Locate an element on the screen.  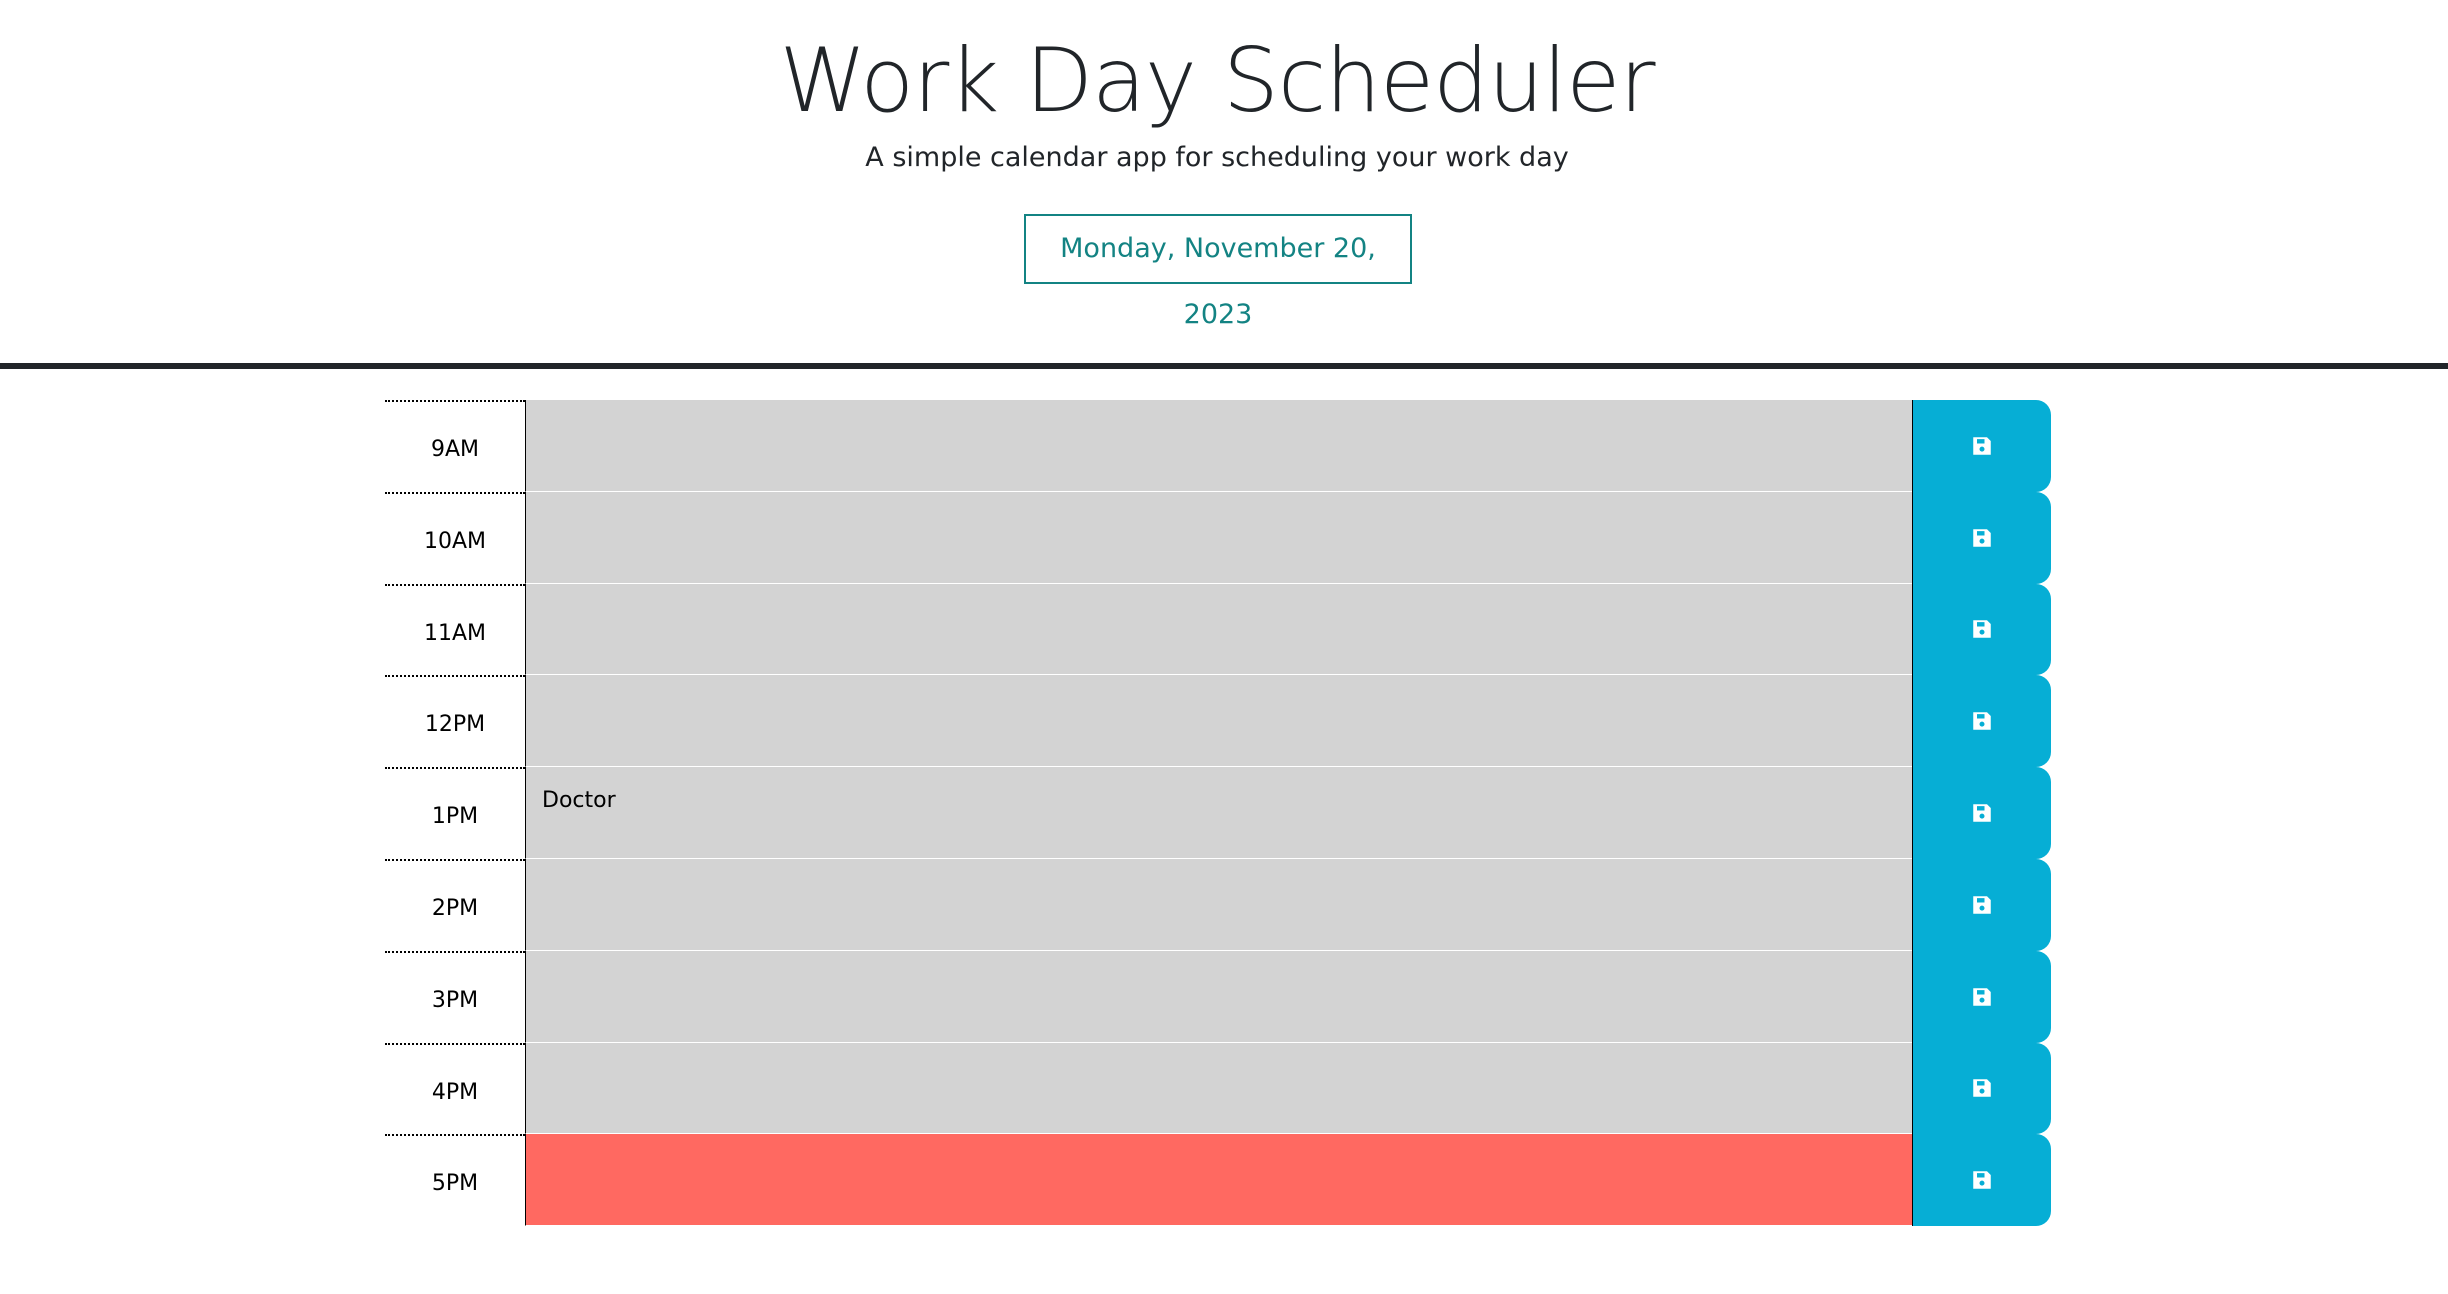
time-block-row: 1PM is located at coordinates (1218, 813).